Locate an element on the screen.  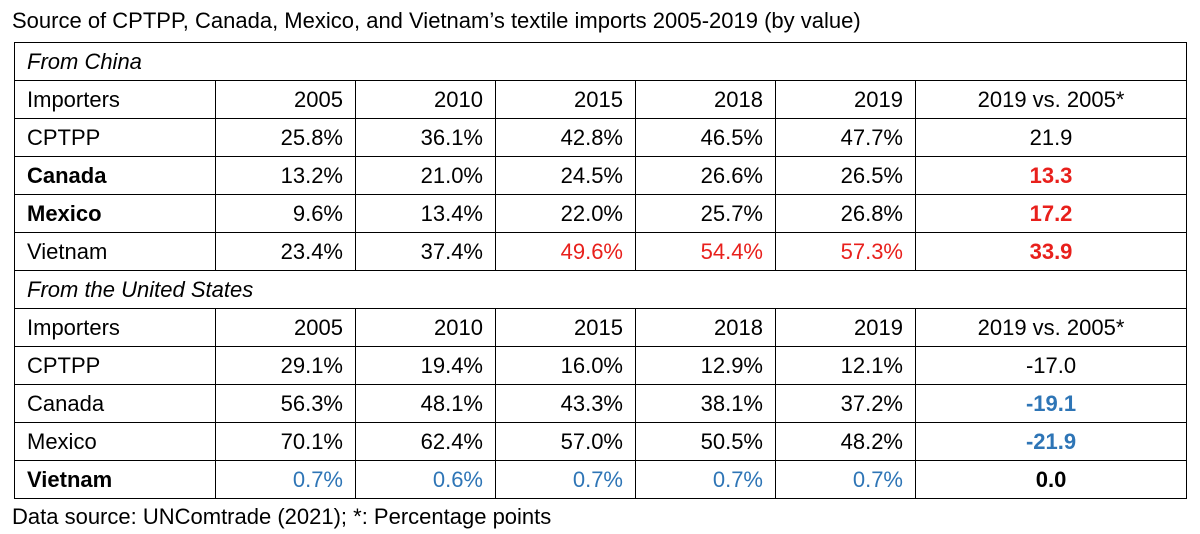
data-cell: 47.7% is located at coordinates (845, 137).